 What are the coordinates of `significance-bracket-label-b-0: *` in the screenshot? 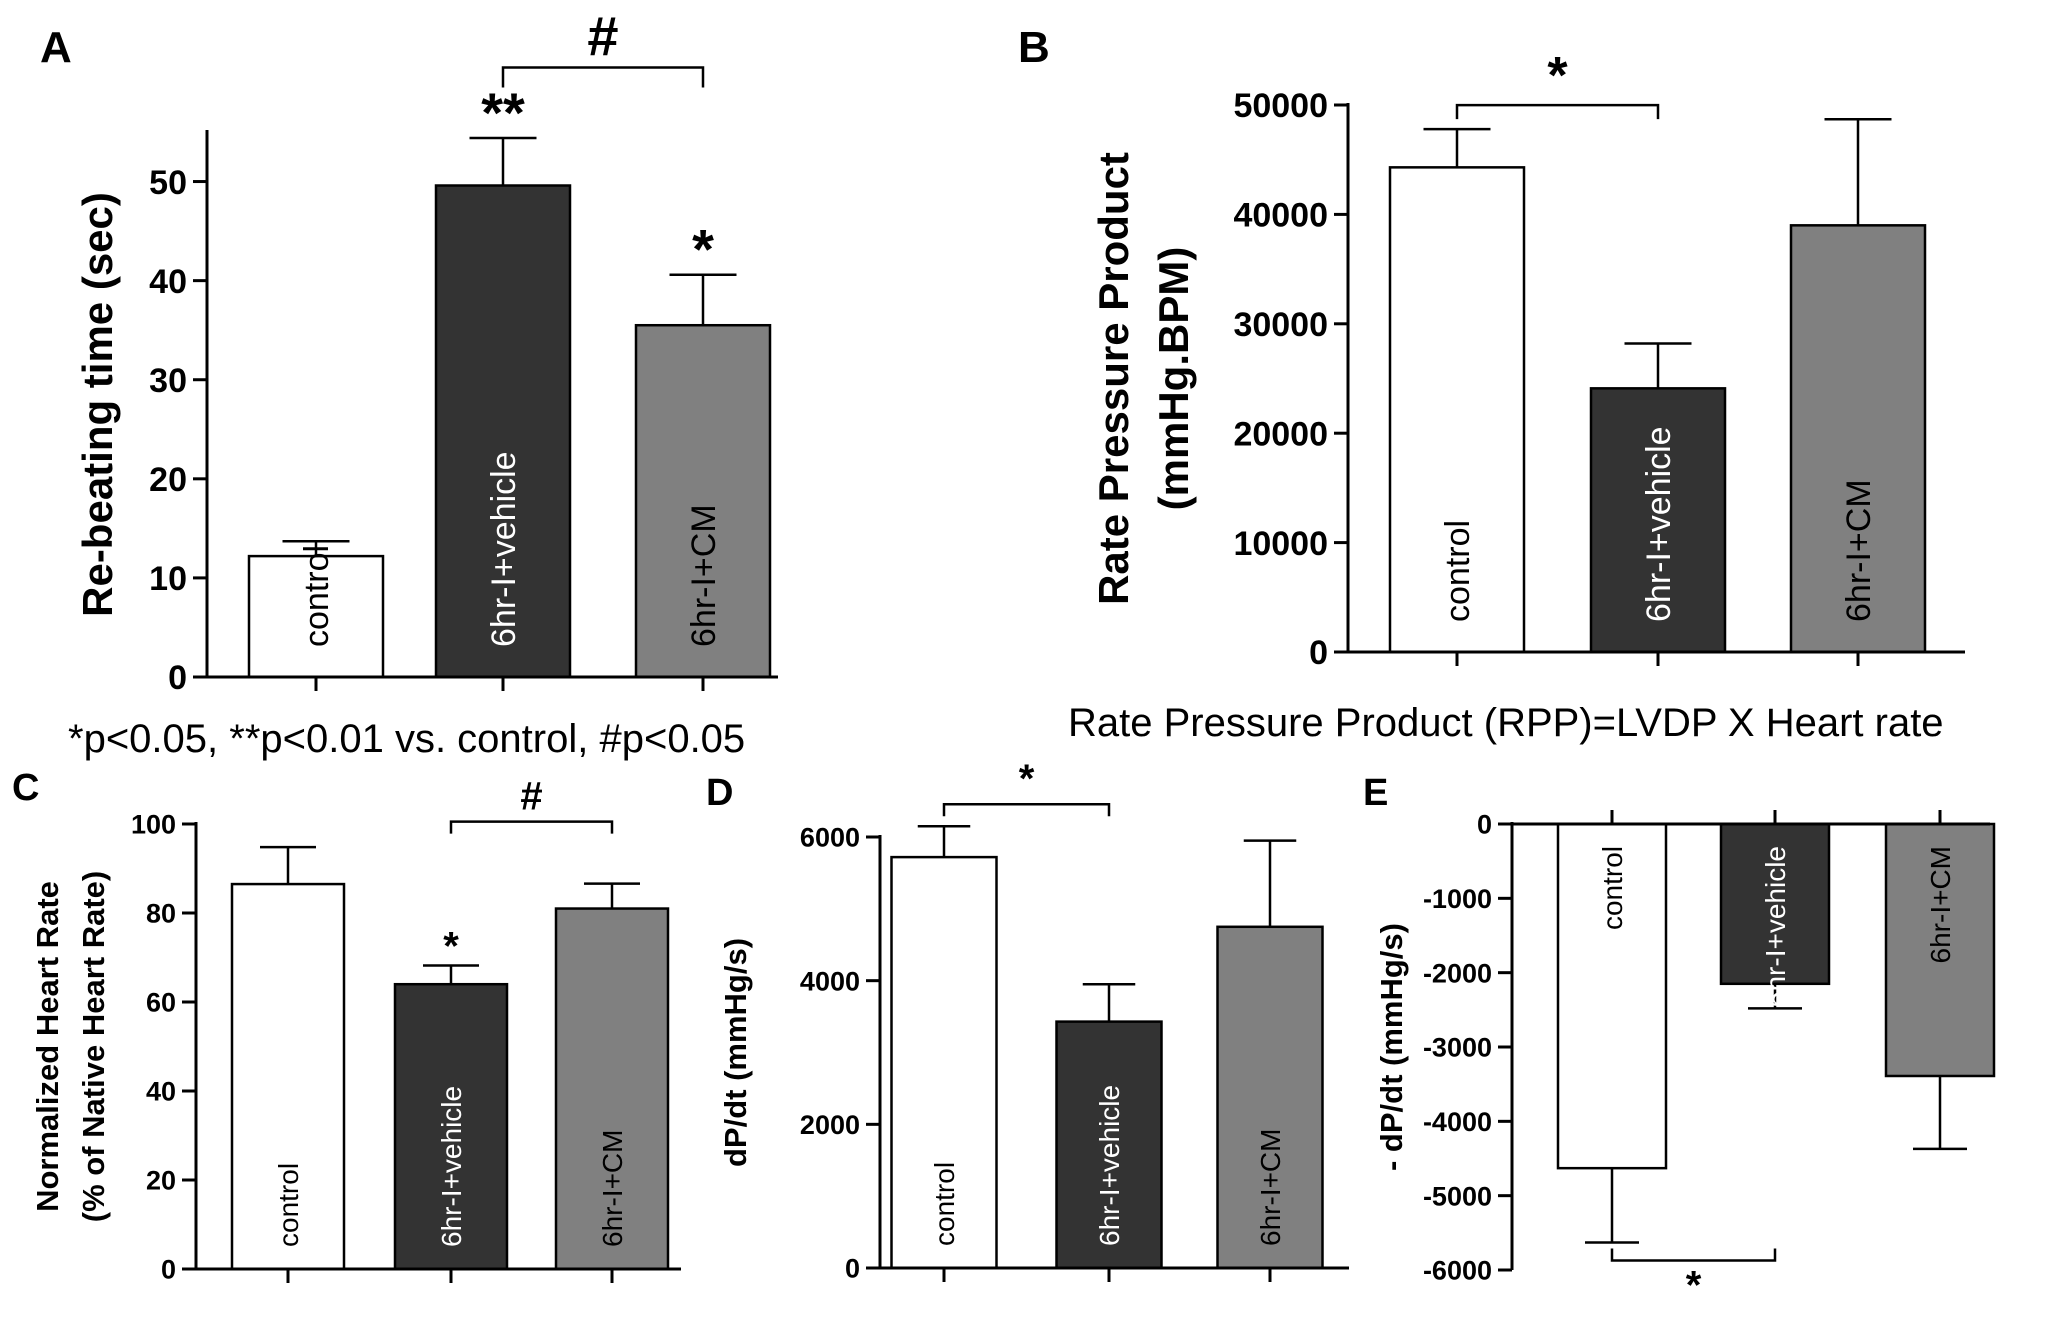 It's located at (1557, 76).